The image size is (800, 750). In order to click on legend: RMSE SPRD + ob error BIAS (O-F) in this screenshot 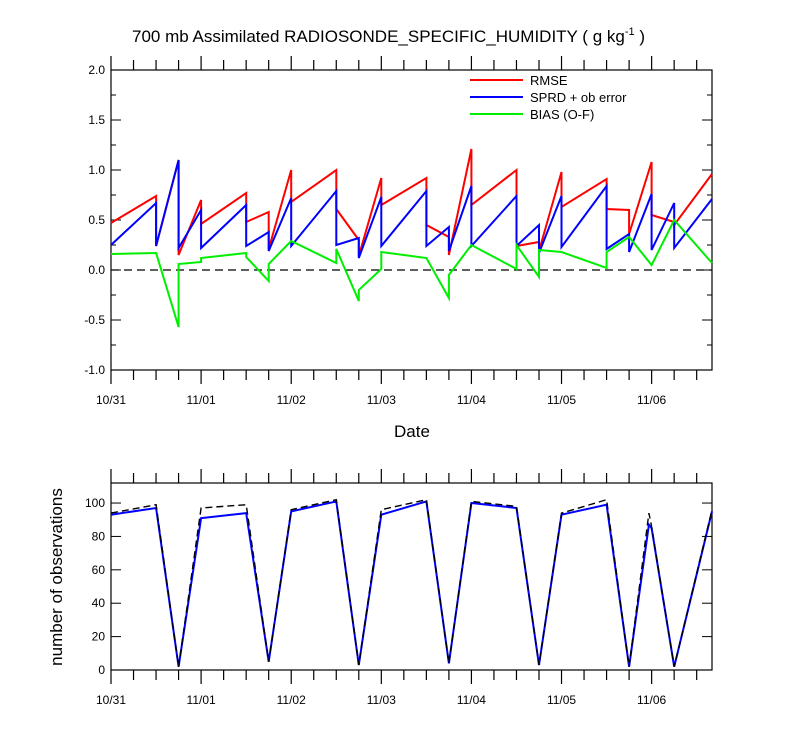, I will do `click(548, 97)`.